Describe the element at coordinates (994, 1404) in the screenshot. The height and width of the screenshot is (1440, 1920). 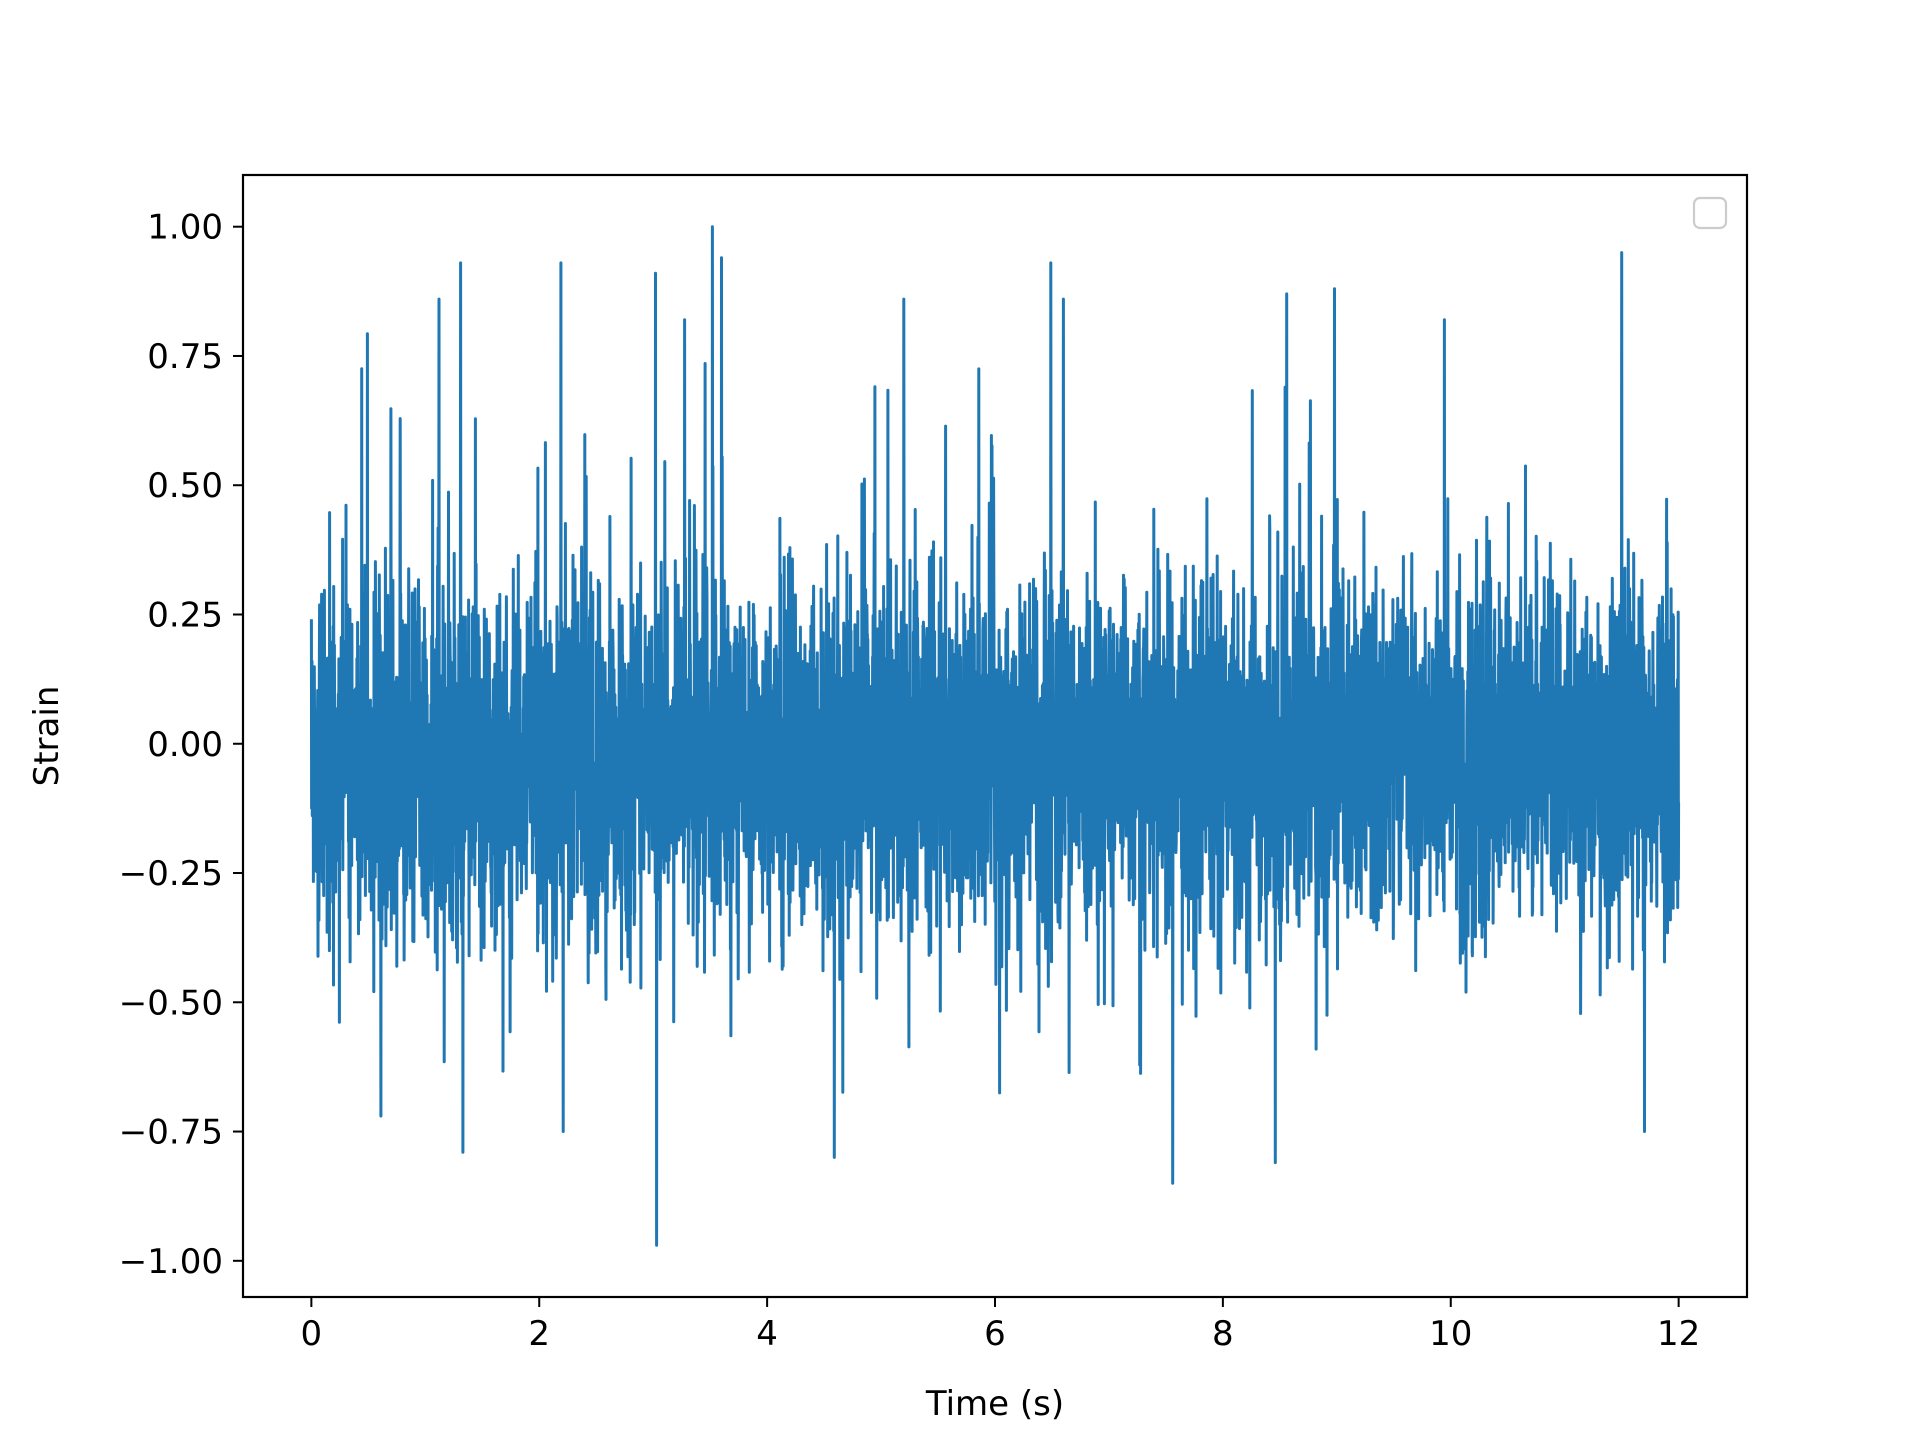
I see `x-axis-label: Time (s)` at that location.